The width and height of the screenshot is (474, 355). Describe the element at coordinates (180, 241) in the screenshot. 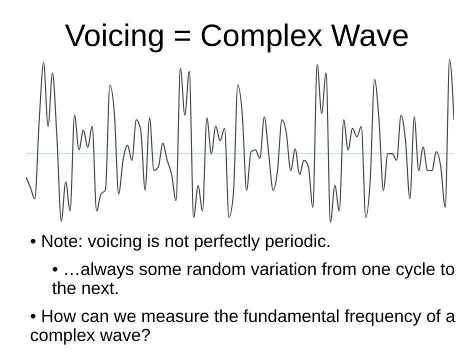

I see `text: • Note: voicing is not perfectly periodic.` at that location.